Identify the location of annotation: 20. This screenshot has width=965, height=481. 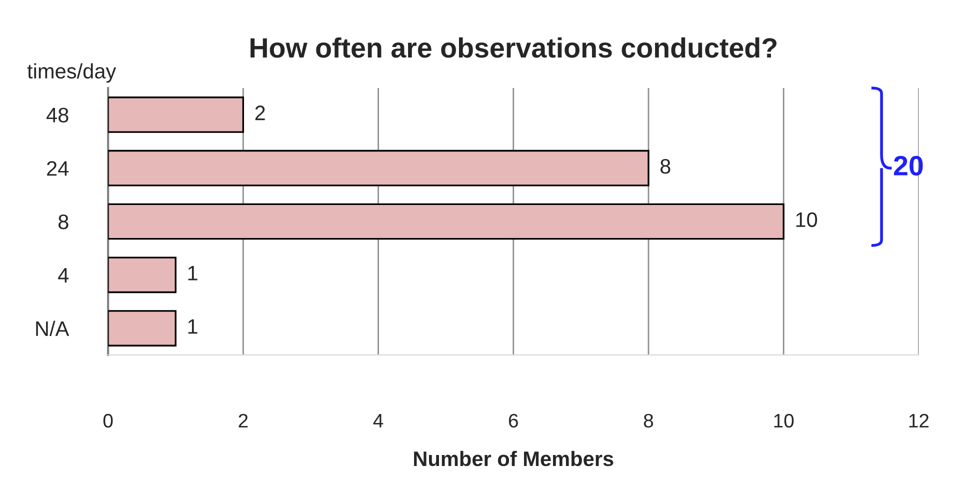
(908, 166).